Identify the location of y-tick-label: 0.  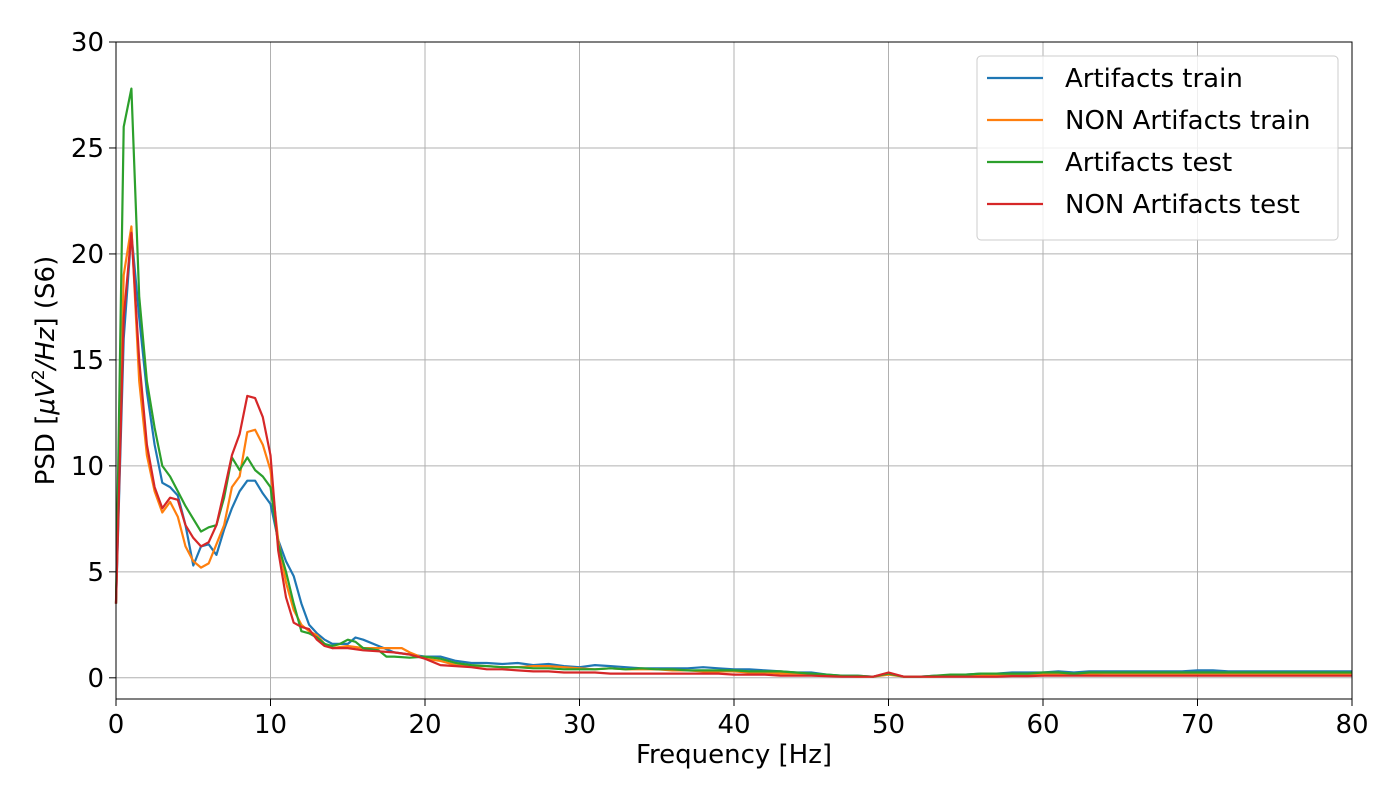
(95, 679).